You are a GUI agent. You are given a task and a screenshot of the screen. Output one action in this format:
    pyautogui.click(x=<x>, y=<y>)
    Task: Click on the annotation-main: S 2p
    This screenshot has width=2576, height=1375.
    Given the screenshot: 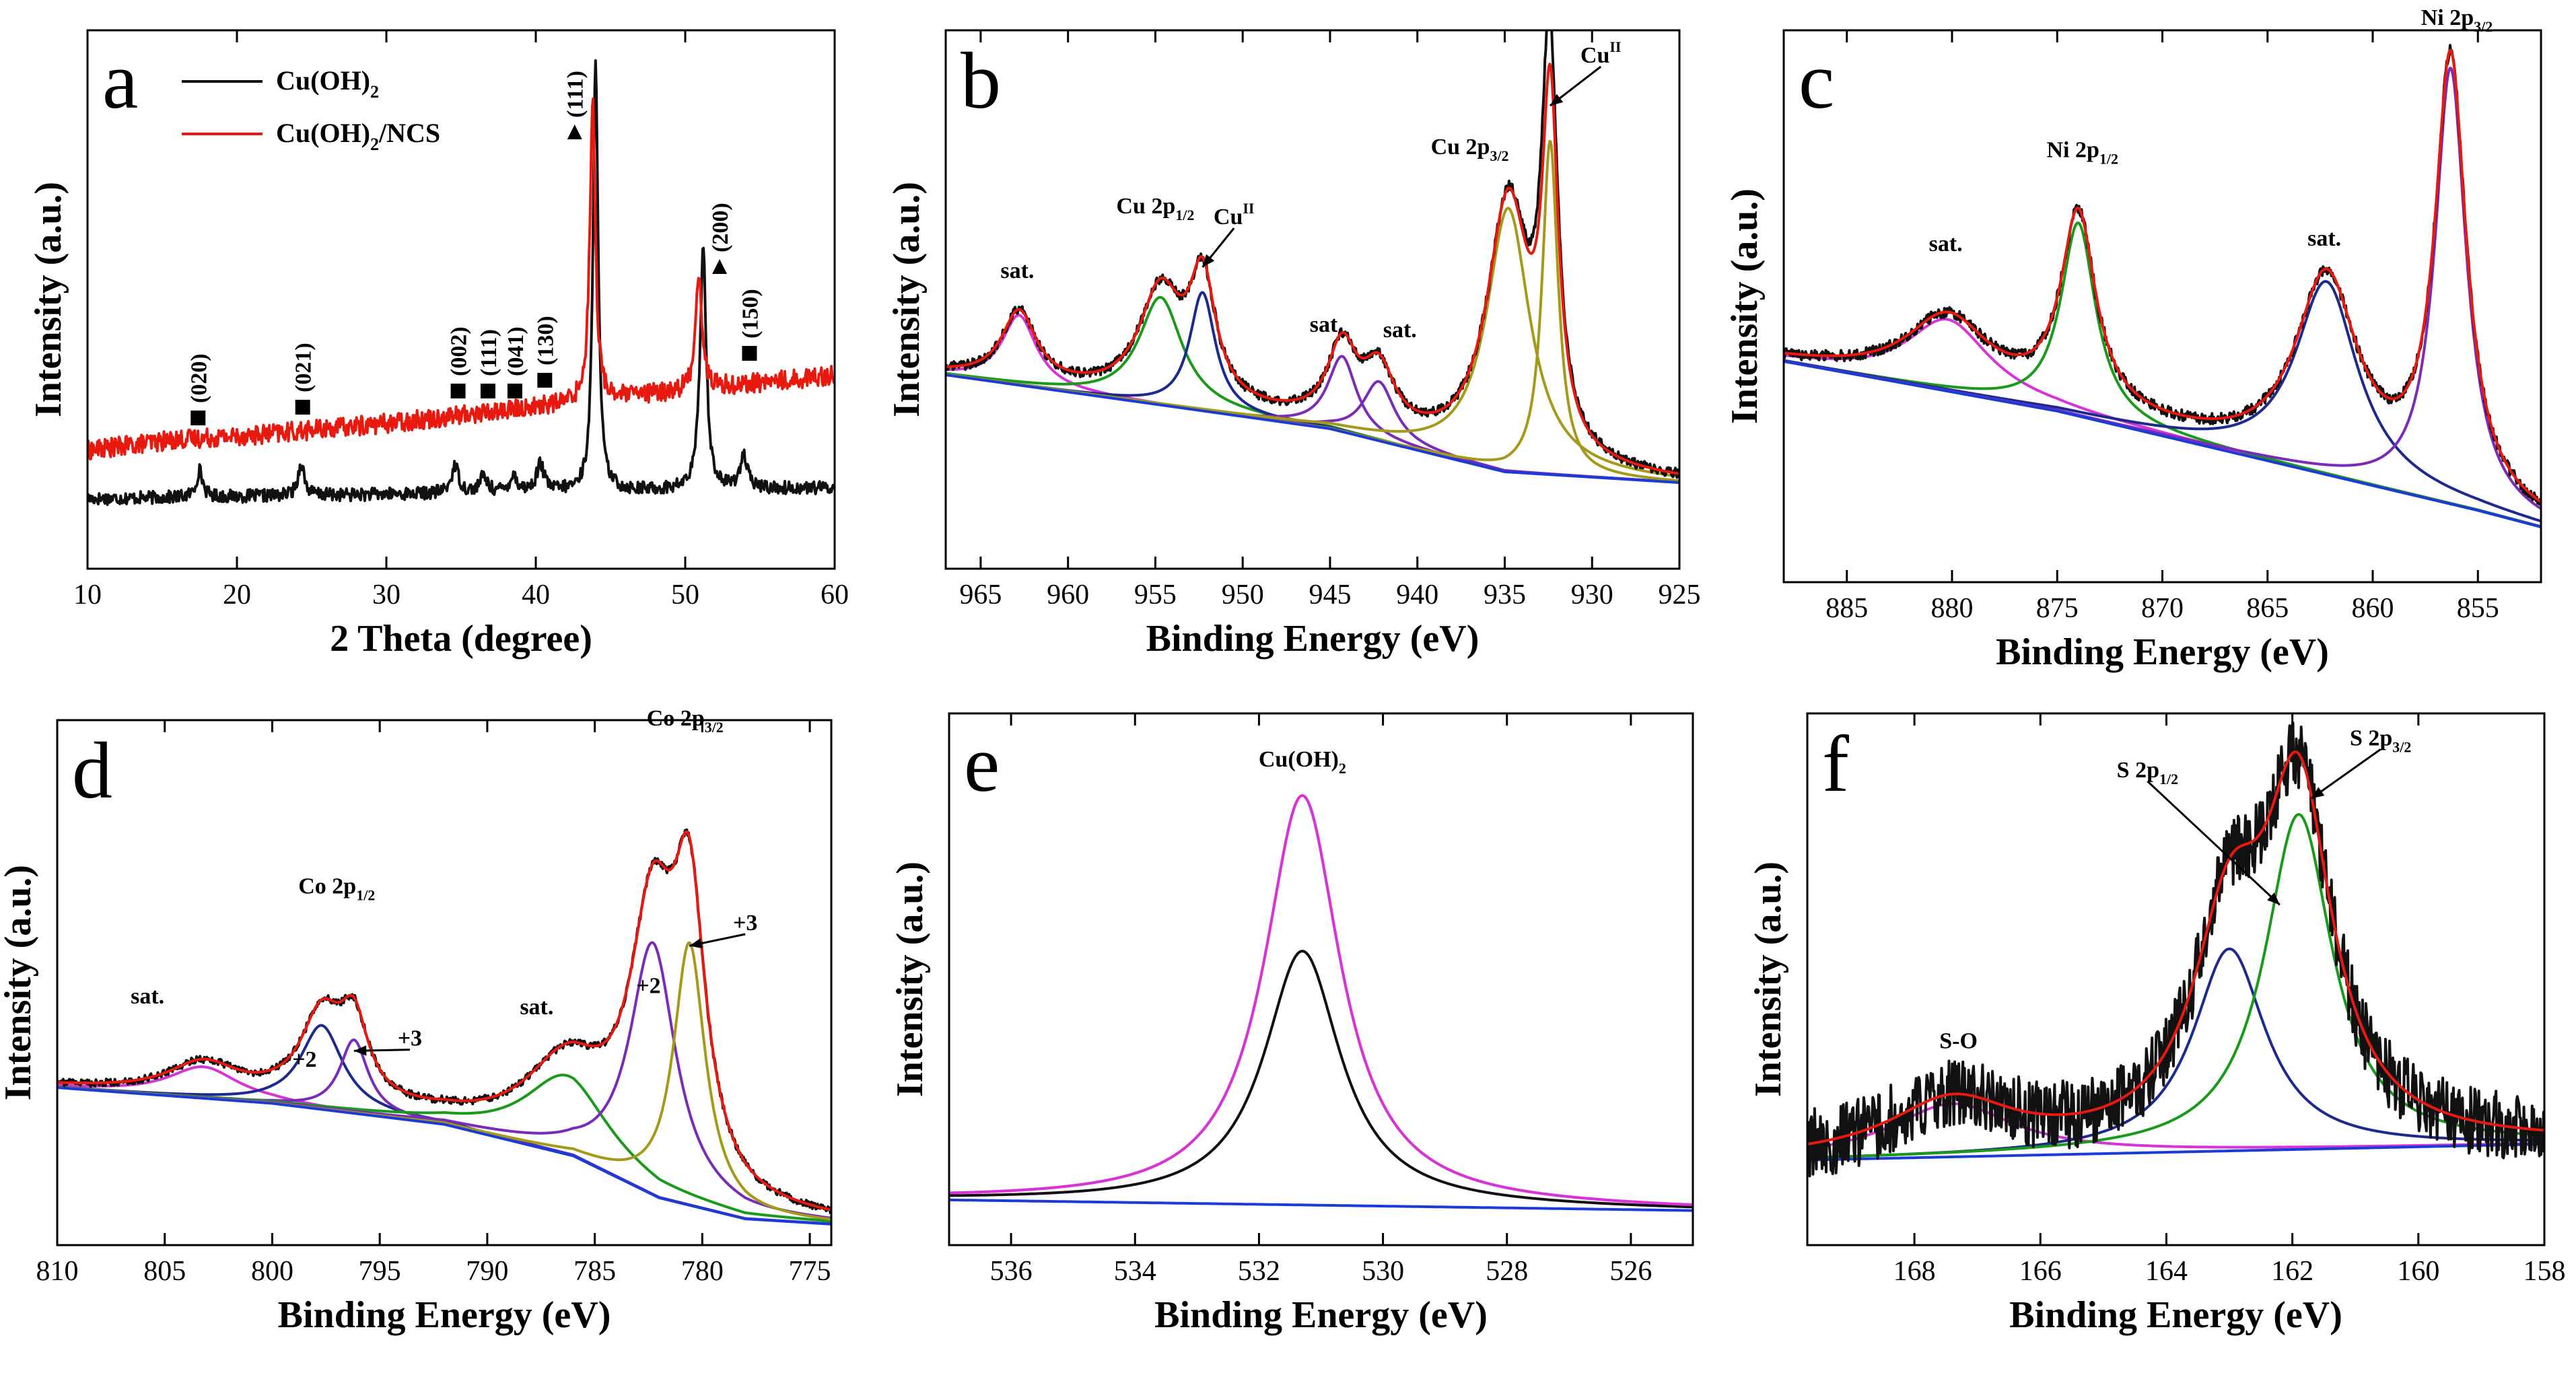 What is the action you would take?
    pyautogui.click(x=2371, y=738)
    